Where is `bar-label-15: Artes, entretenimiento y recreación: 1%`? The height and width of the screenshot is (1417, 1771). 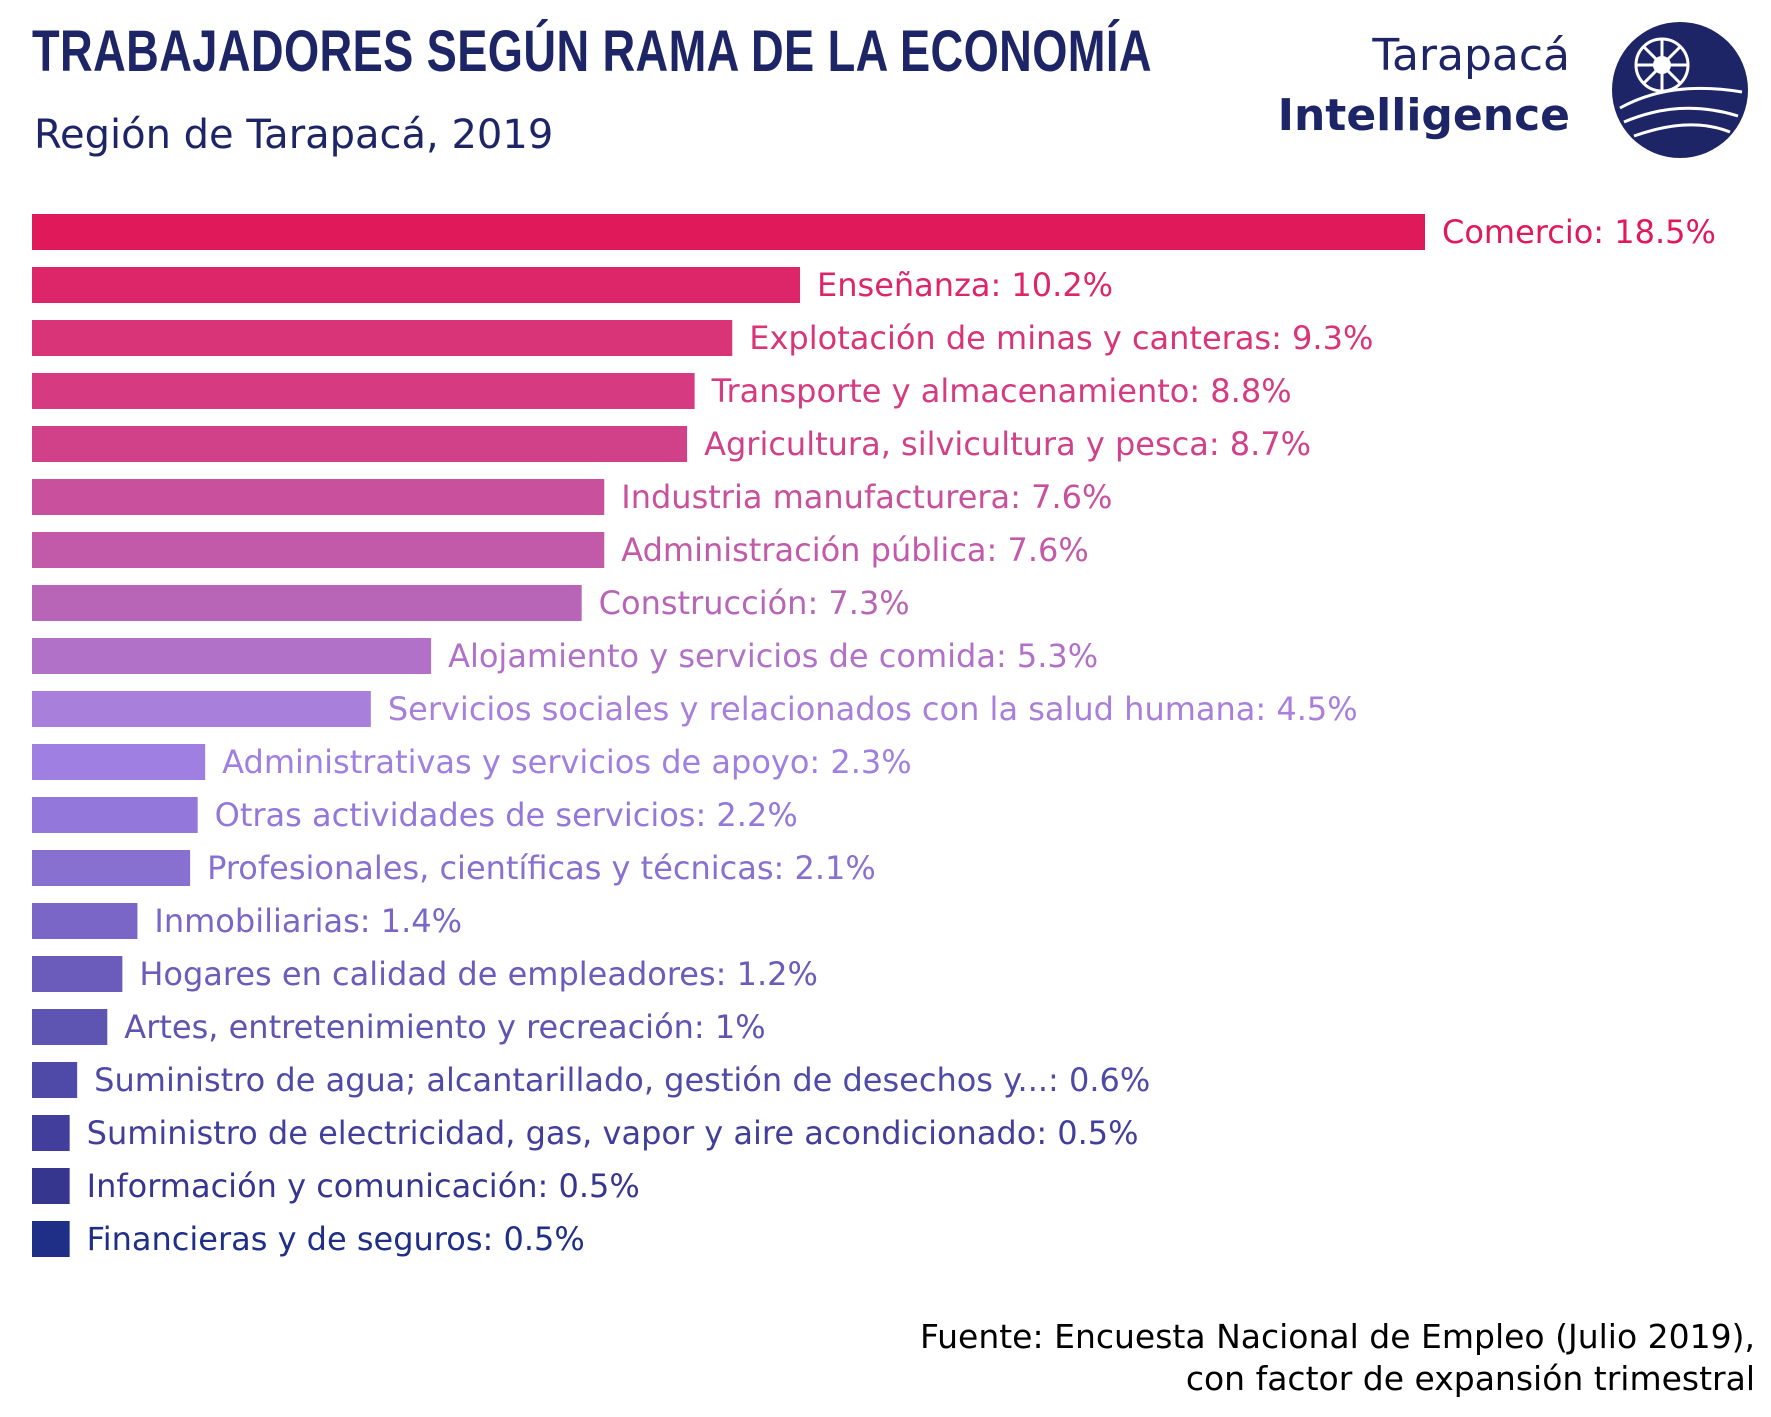
bar-label-15: Artes, entretenimiento y recreación: 1% is located at coordinates (444, 1027).